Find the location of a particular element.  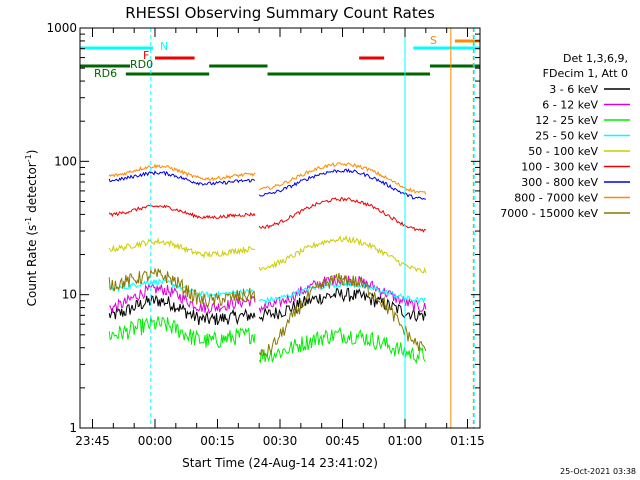

y-tick-label: 100 is located at coordinates (65, 161).